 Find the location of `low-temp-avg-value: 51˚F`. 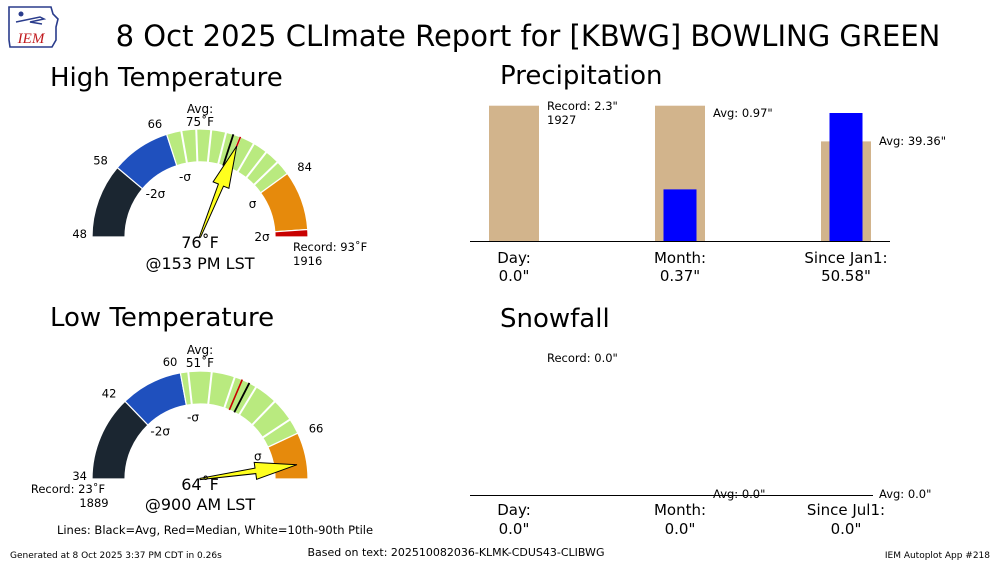

low-temp-avg-value: 51˚F is located at coordinates (200, 362).